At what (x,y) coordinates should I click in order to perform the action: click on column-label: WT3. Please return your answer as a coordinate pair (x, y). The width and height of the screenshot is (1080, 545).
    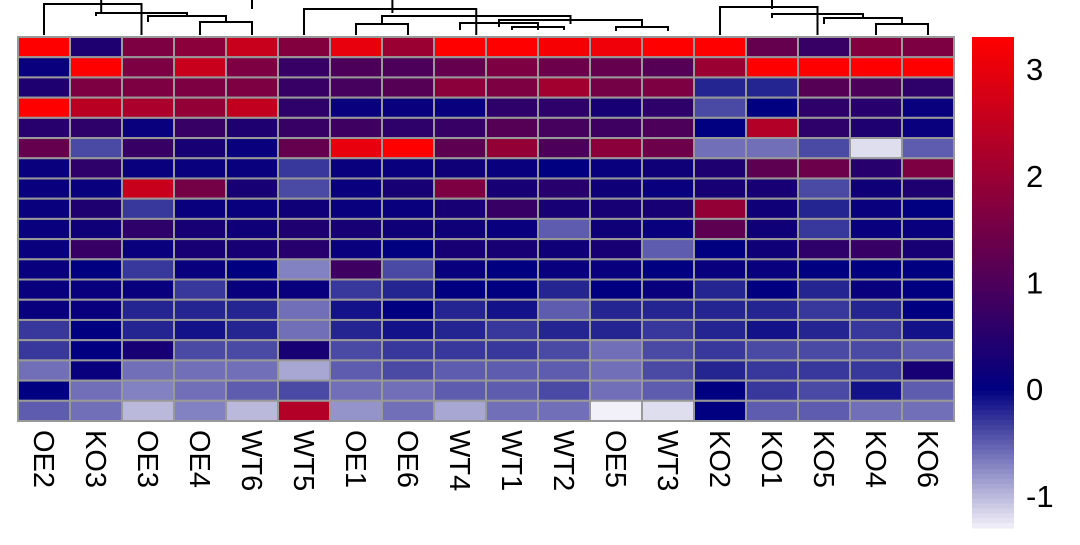
    Looking at the image, I should click on (667, 460).